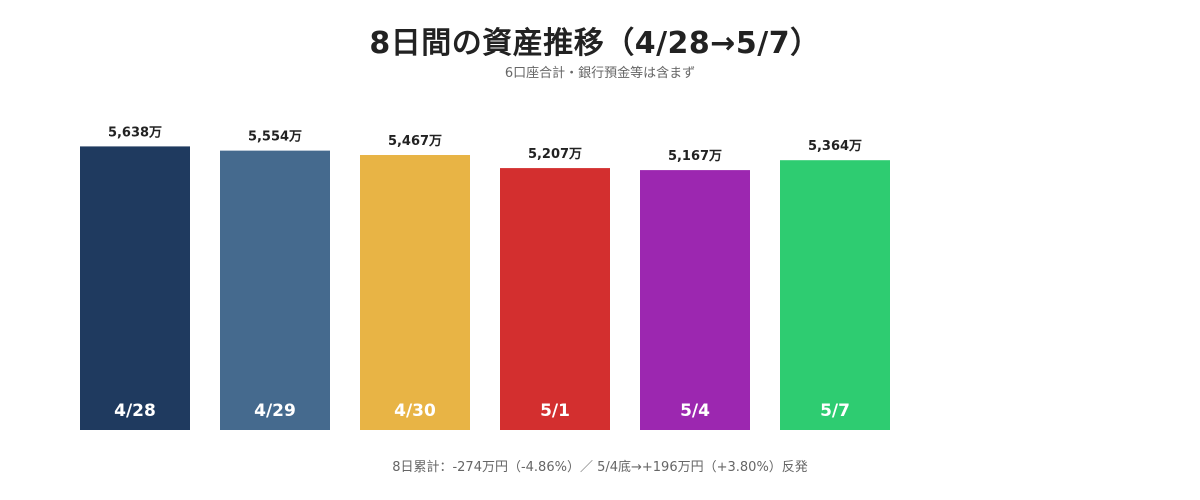 The width and height of the screenshot is (1200, 500). Describe the element at coordinates (555, 411) in the screenshot. I see `category-label: 5/1` at that location.